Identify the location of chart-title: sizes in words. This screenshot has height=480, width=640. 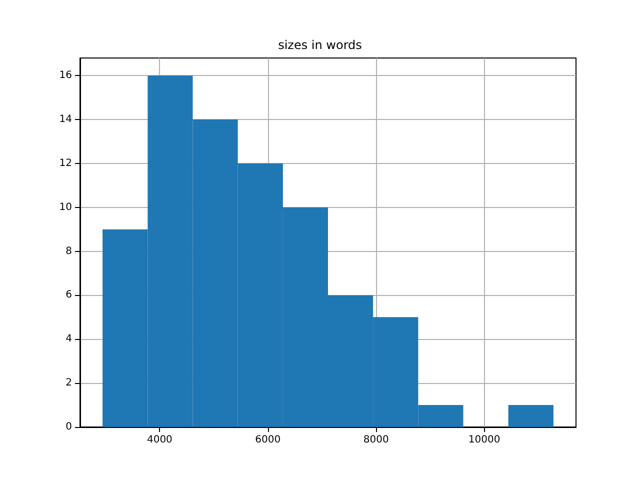
(320, 45).